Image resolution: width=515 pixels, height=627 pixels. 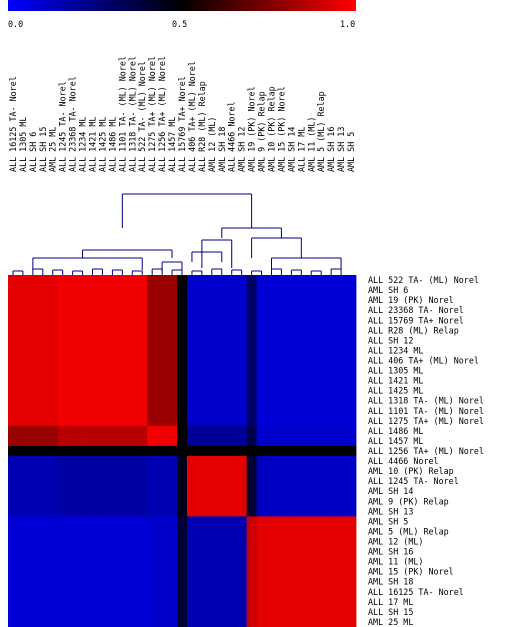 What do you see at coordinates (132, 114) in the screenshot?
I see `column-label: ALL 1318 TA- (ML) Norel` at bounding box center [132, 114].